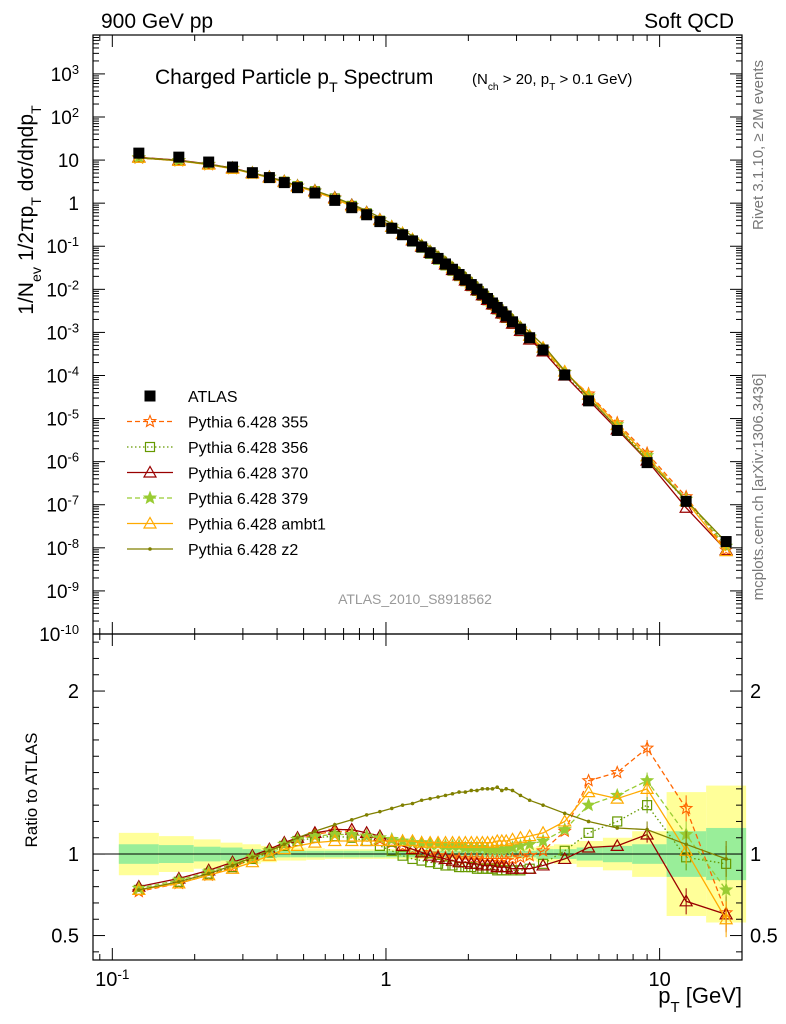 This screenshot has width=786, height=1024. What do you see at coordinates (294, 81) in the screenshot?
I see `chart-title: Charged Particle pT Spectrum` at bounding box center [294, 81].